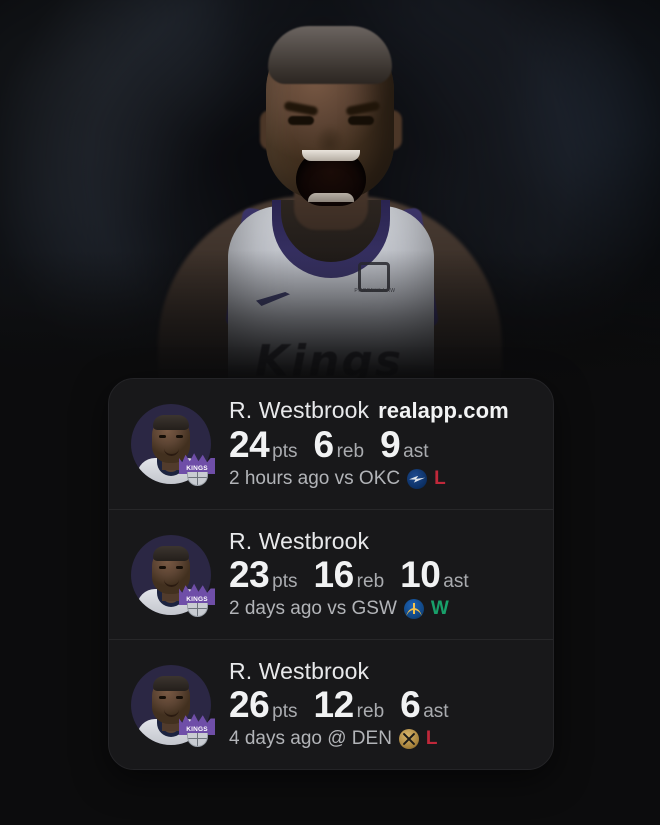  I want to click on player-hair, so click(330, 55).